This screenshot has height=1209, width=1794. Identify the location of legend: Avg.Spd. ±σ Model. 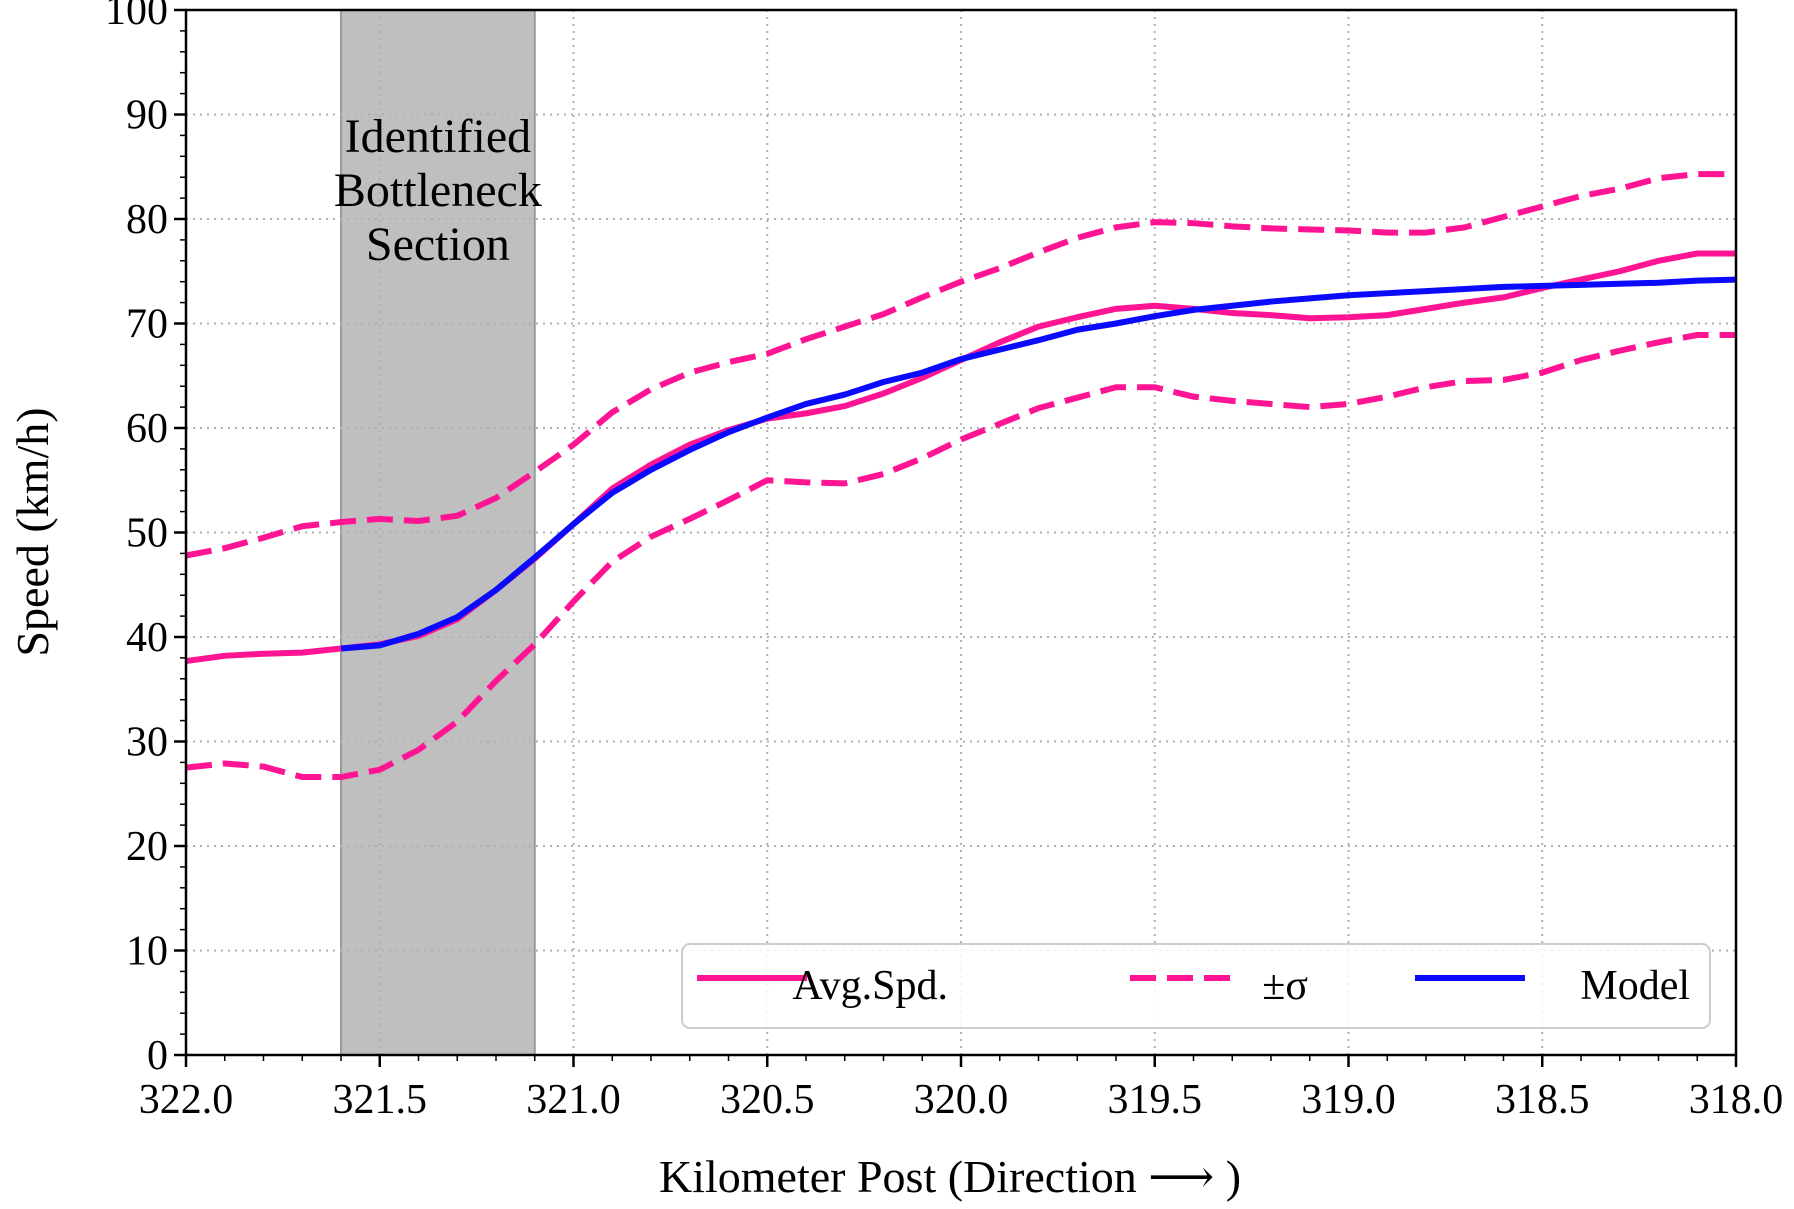
(1196, 986).